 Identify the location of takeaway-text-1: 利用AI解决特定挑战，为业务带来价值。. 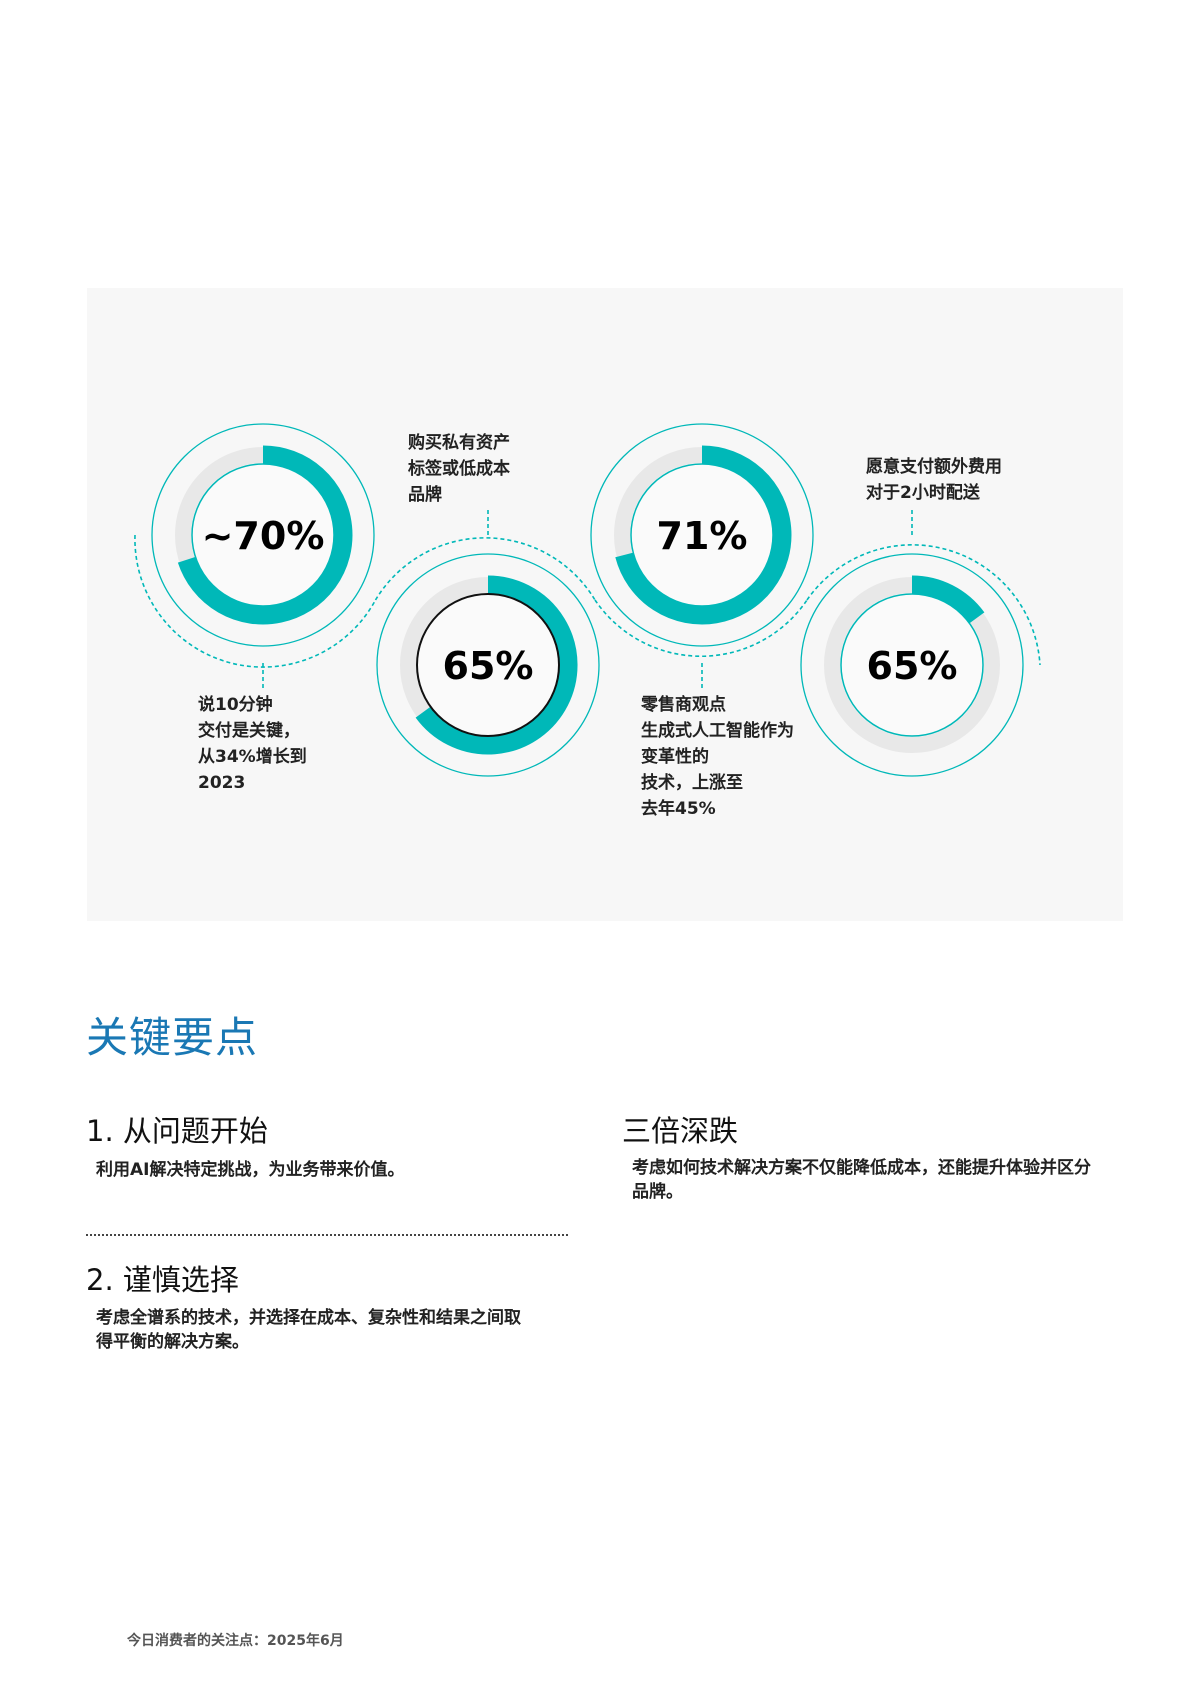
(250, 1170).